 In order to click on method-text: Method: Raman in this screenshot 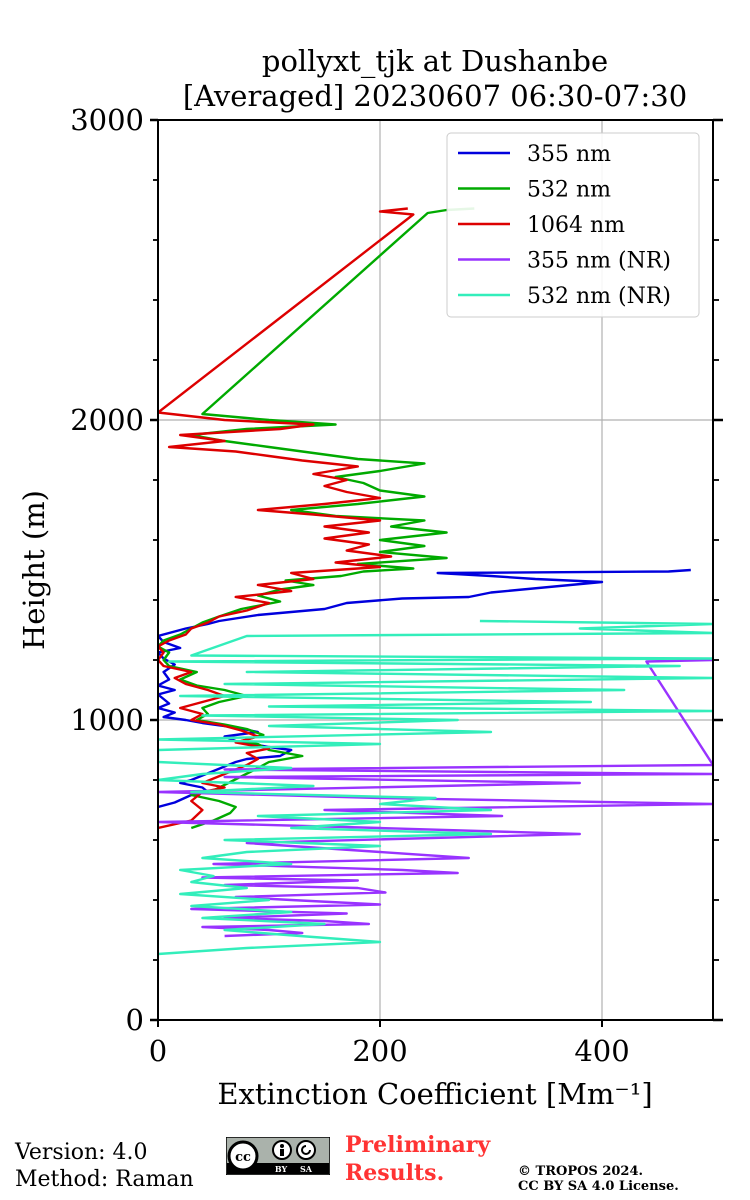, I will do `click(104, 1179)`.